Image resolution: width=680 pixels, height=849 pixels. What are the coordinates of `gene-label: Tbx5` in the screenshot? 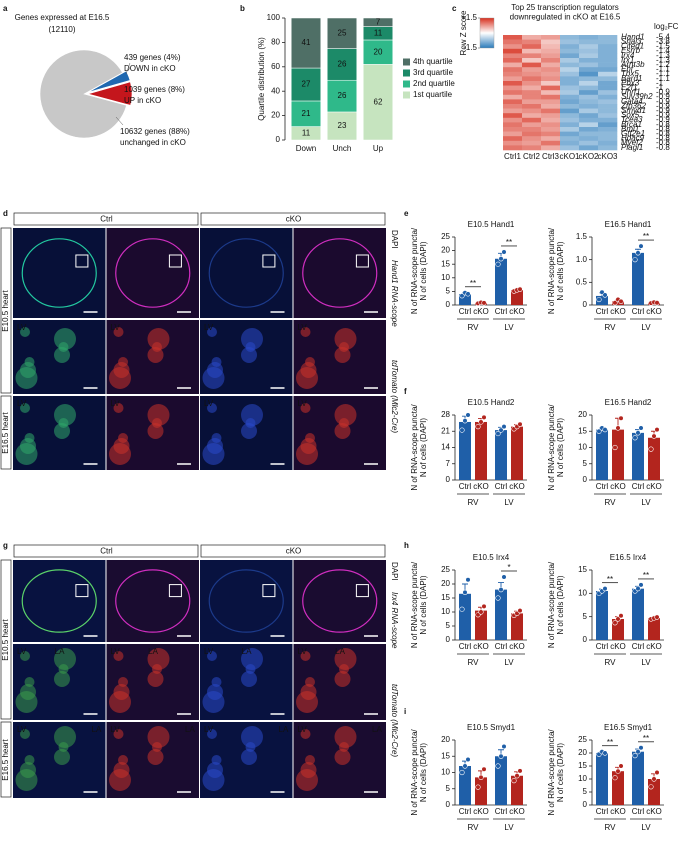 It's located at (630, 73).